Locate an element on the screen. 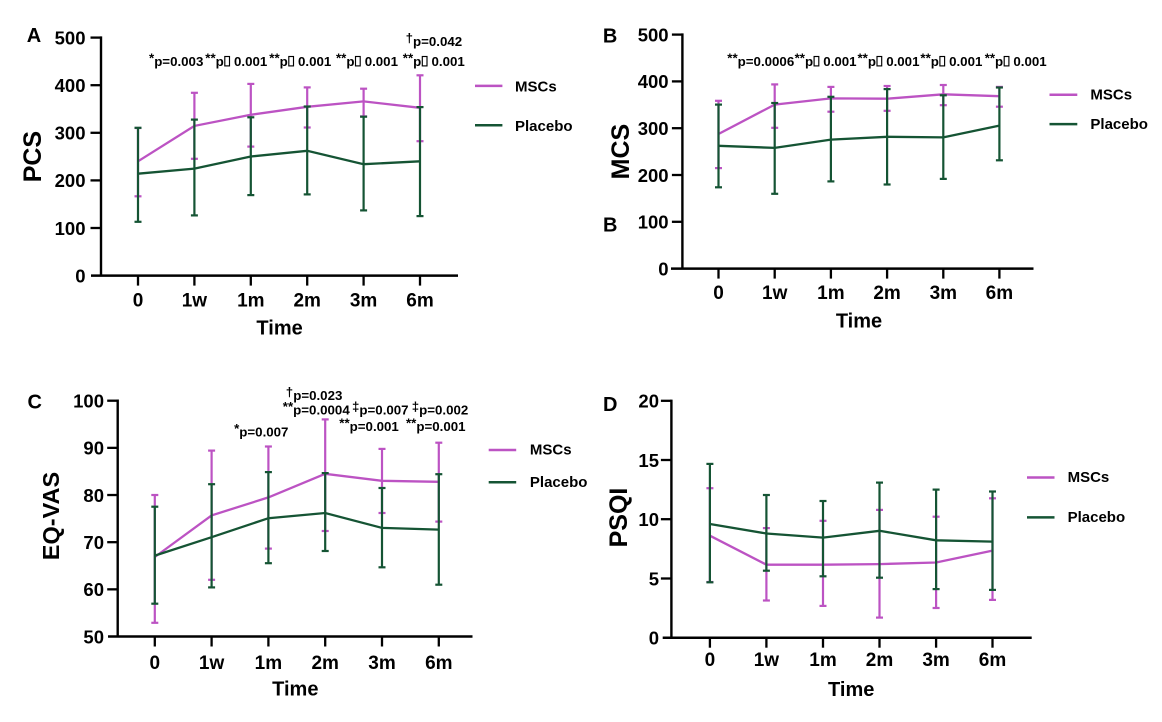  svg-text: PCS is located at coordinates (33, 156).